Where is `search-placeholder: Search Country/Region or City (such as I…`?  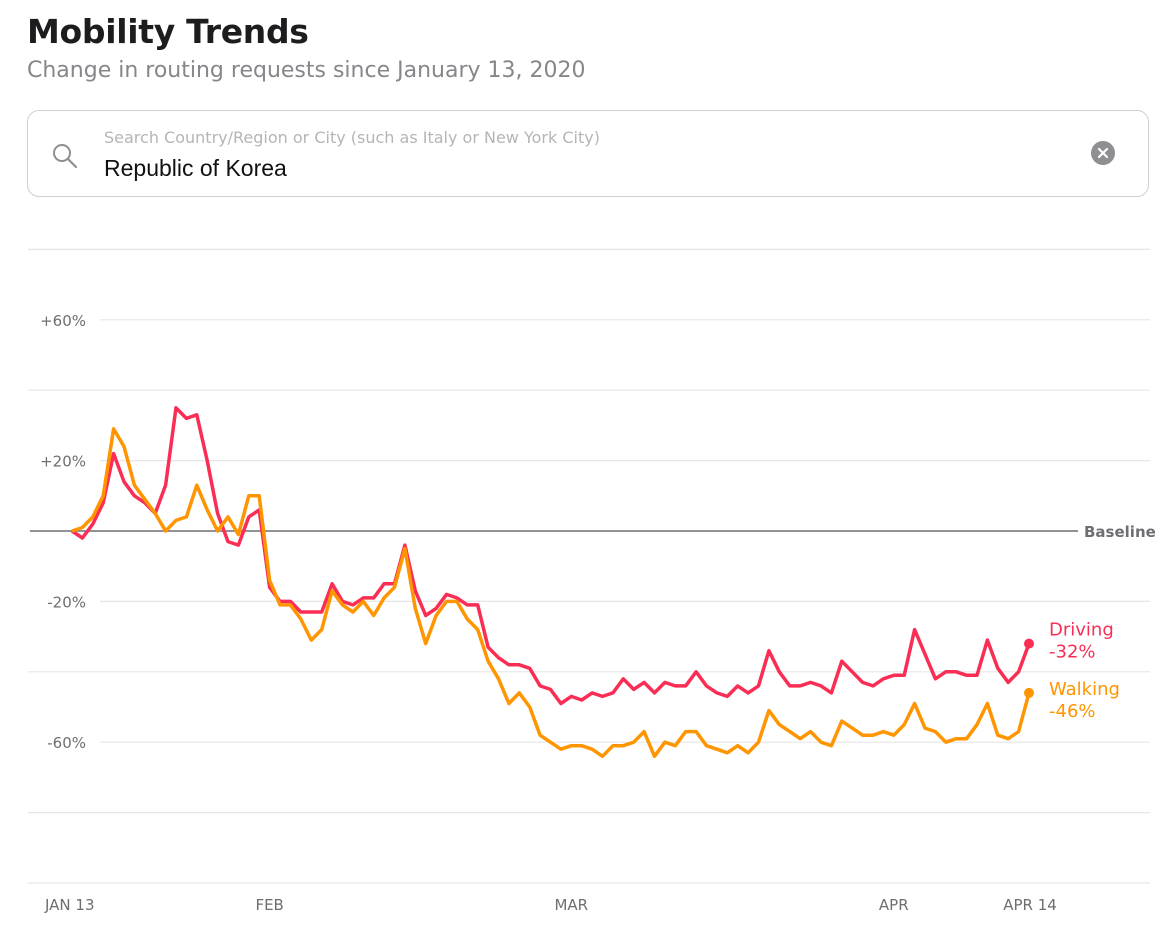
search-placeholder: Search Country/Region or City (such as I… is located at coordinates (352, 137).